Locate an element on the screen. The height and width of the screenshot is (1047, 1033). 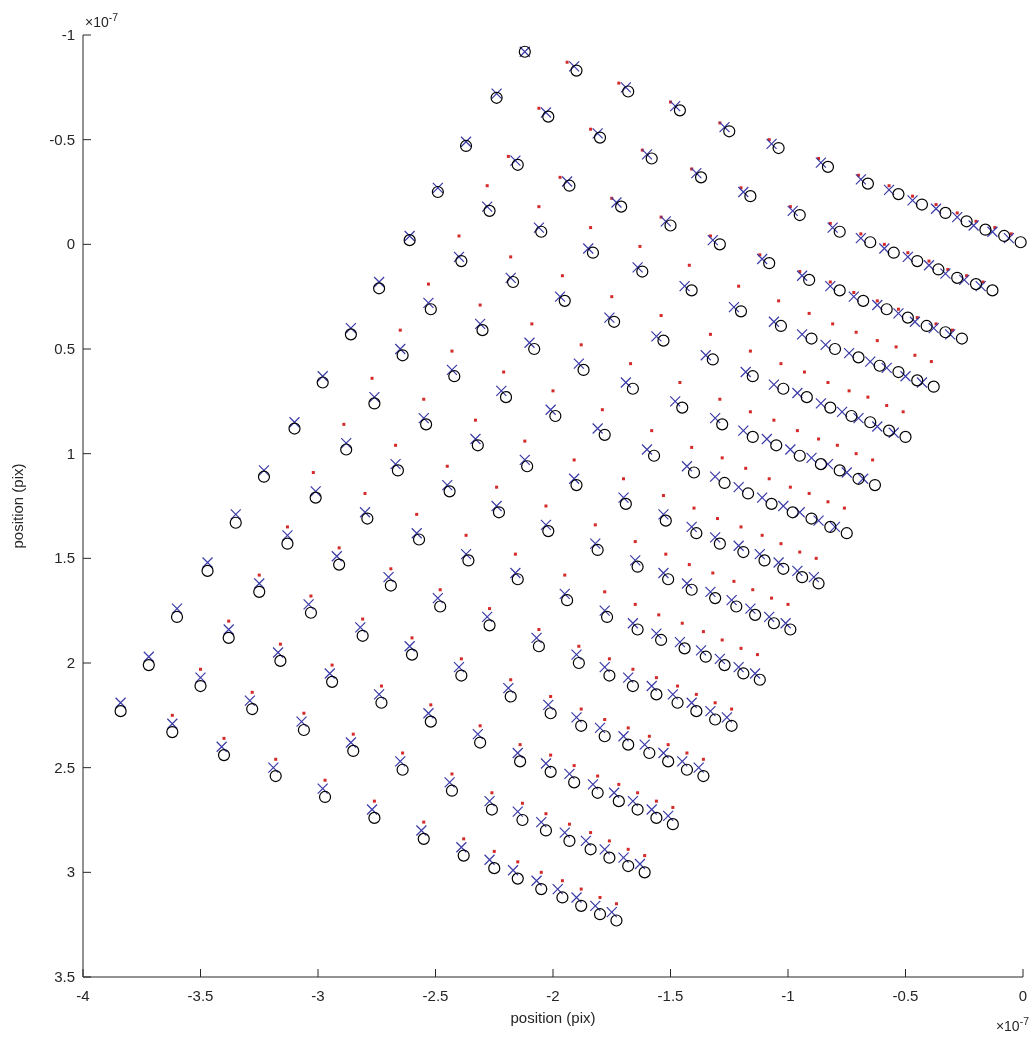
y-tick-label: 3.5 is located at coordinates (64, 976).